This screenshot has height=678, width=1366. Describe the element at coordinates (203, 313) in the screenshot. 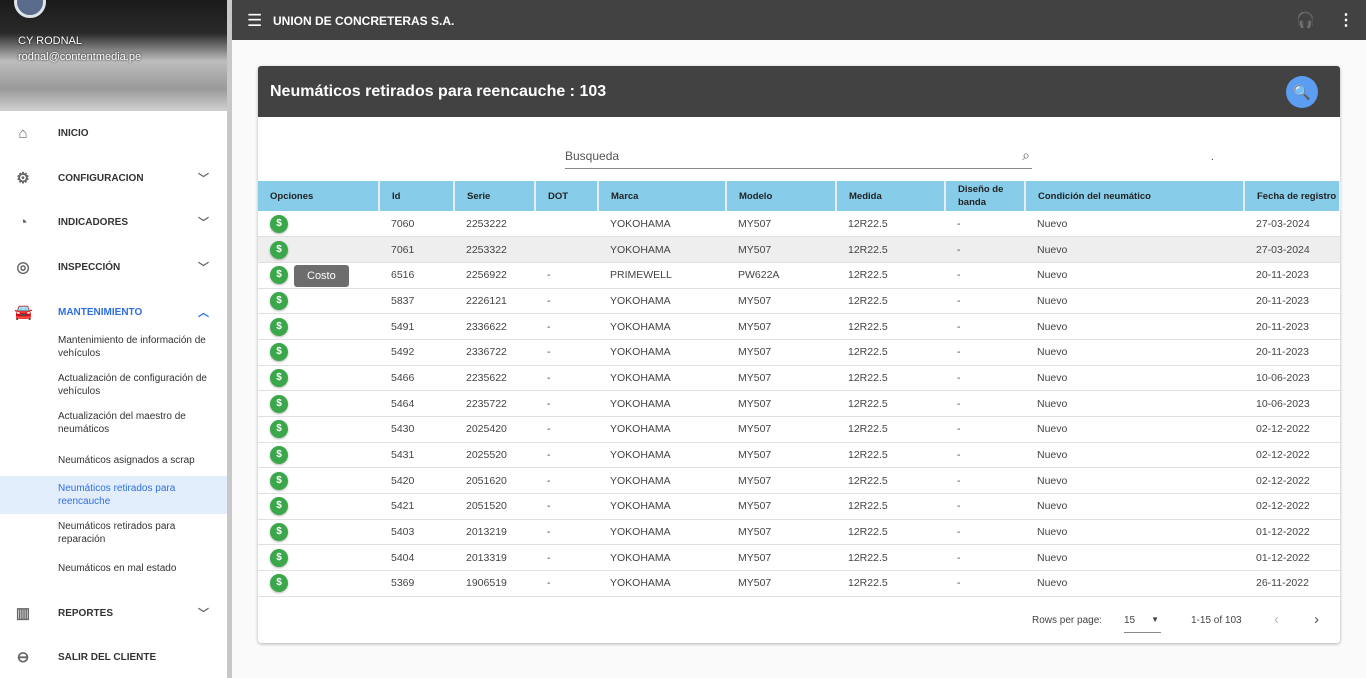

I see `chevron-up-icon: ︿` at that location.